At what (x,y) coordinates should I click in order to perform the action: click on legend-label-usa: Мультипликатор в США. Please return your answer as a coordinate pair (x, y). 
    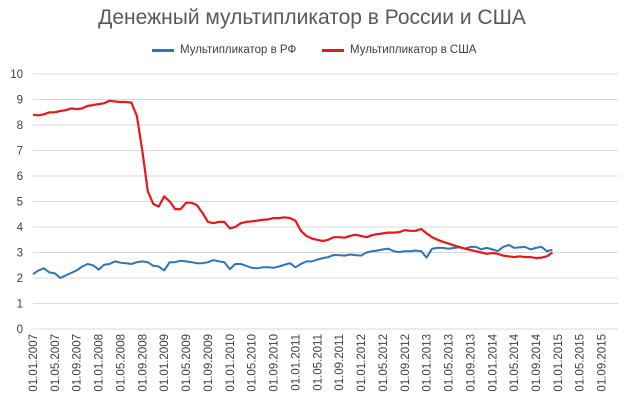
    Looking at the image, I should click on (413, 50).